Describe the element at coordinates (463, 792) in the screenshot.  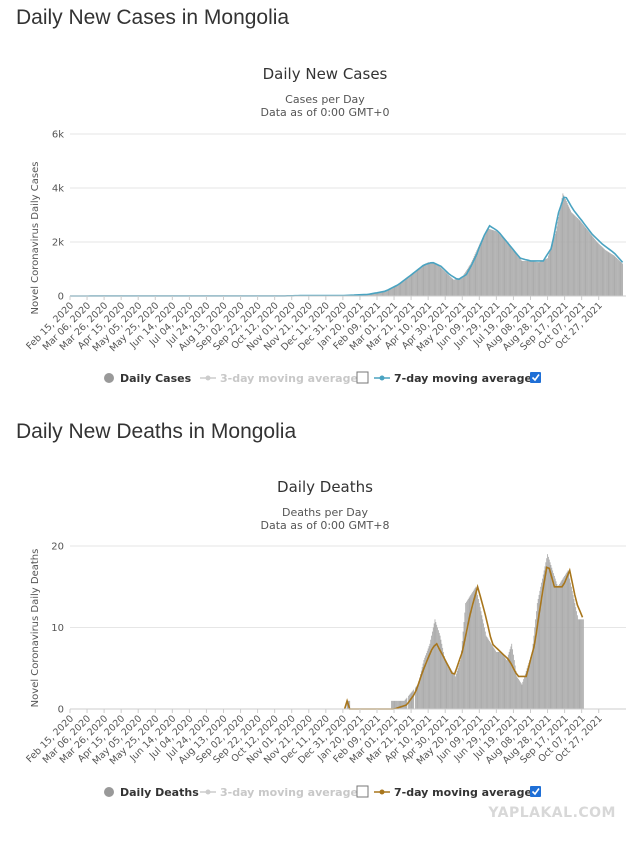
I see `legend-label-7day: 7-day moving average` at that location.